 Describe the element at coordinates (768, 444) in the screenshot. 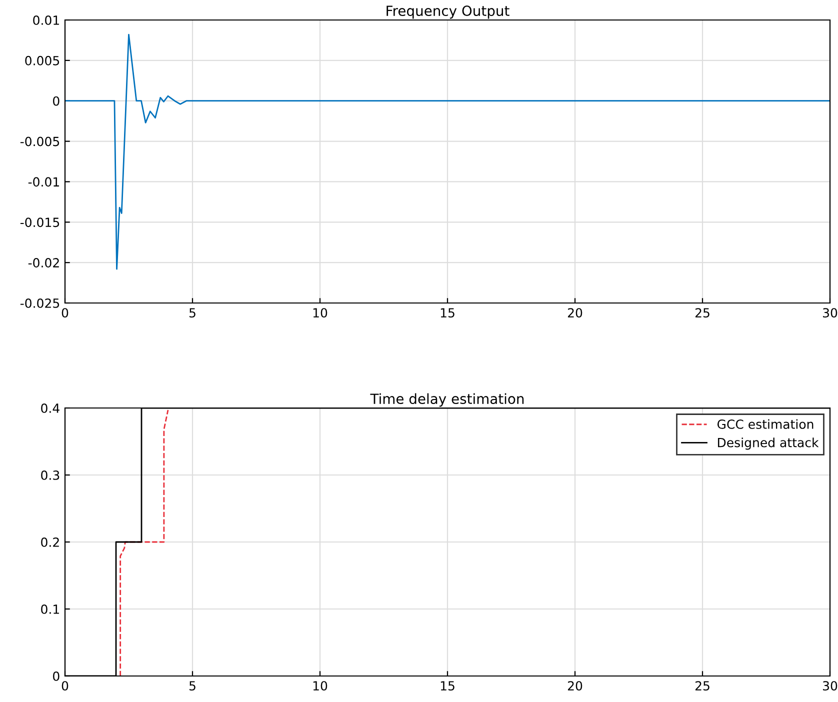

I see `legend-label: Designed attack` at that location.